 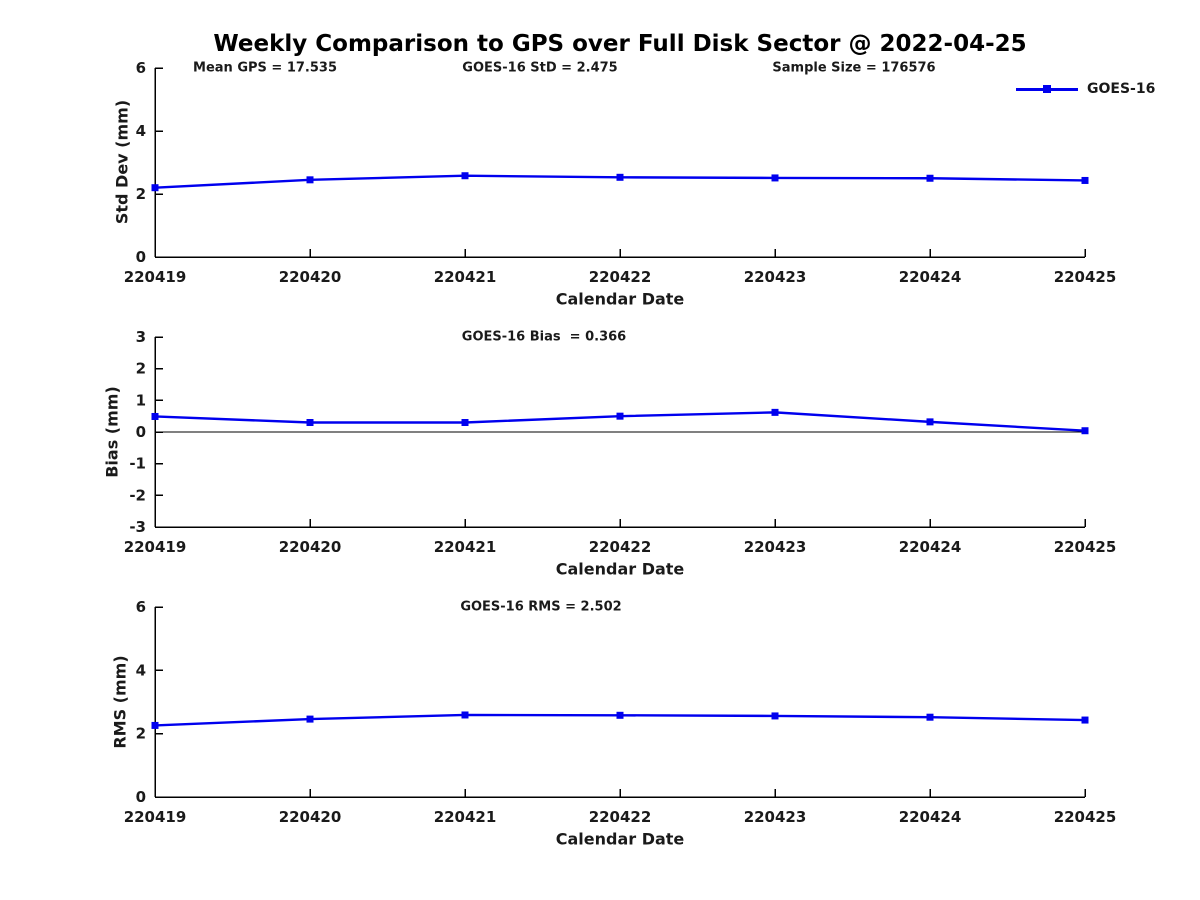 I want to click on y-tick-label: 3, so click(x=141, y=337).